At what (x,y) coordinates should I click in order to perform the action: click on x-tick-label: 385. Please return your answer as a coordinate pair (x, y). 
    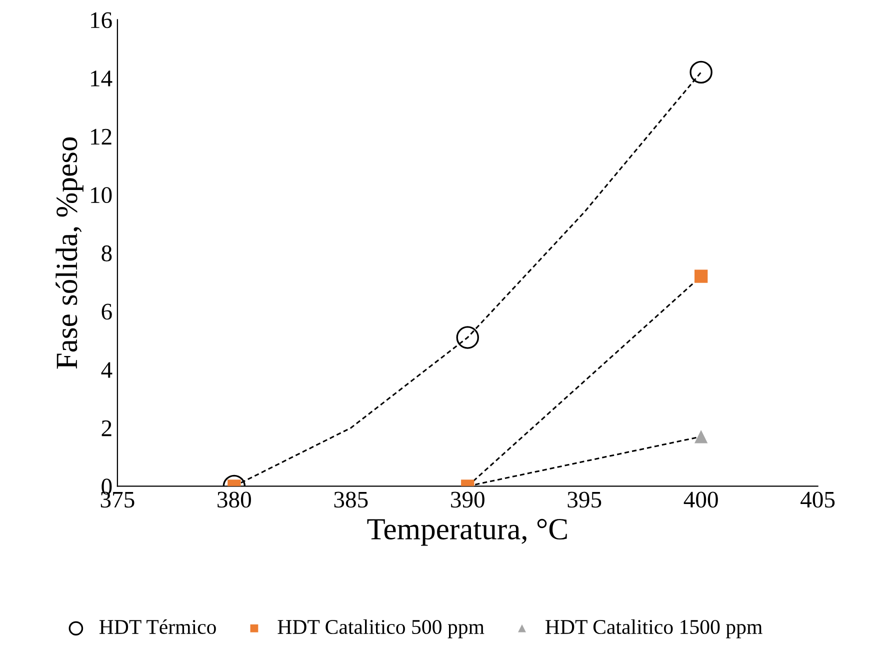
    Looking at the image, I should click on (351, 500).